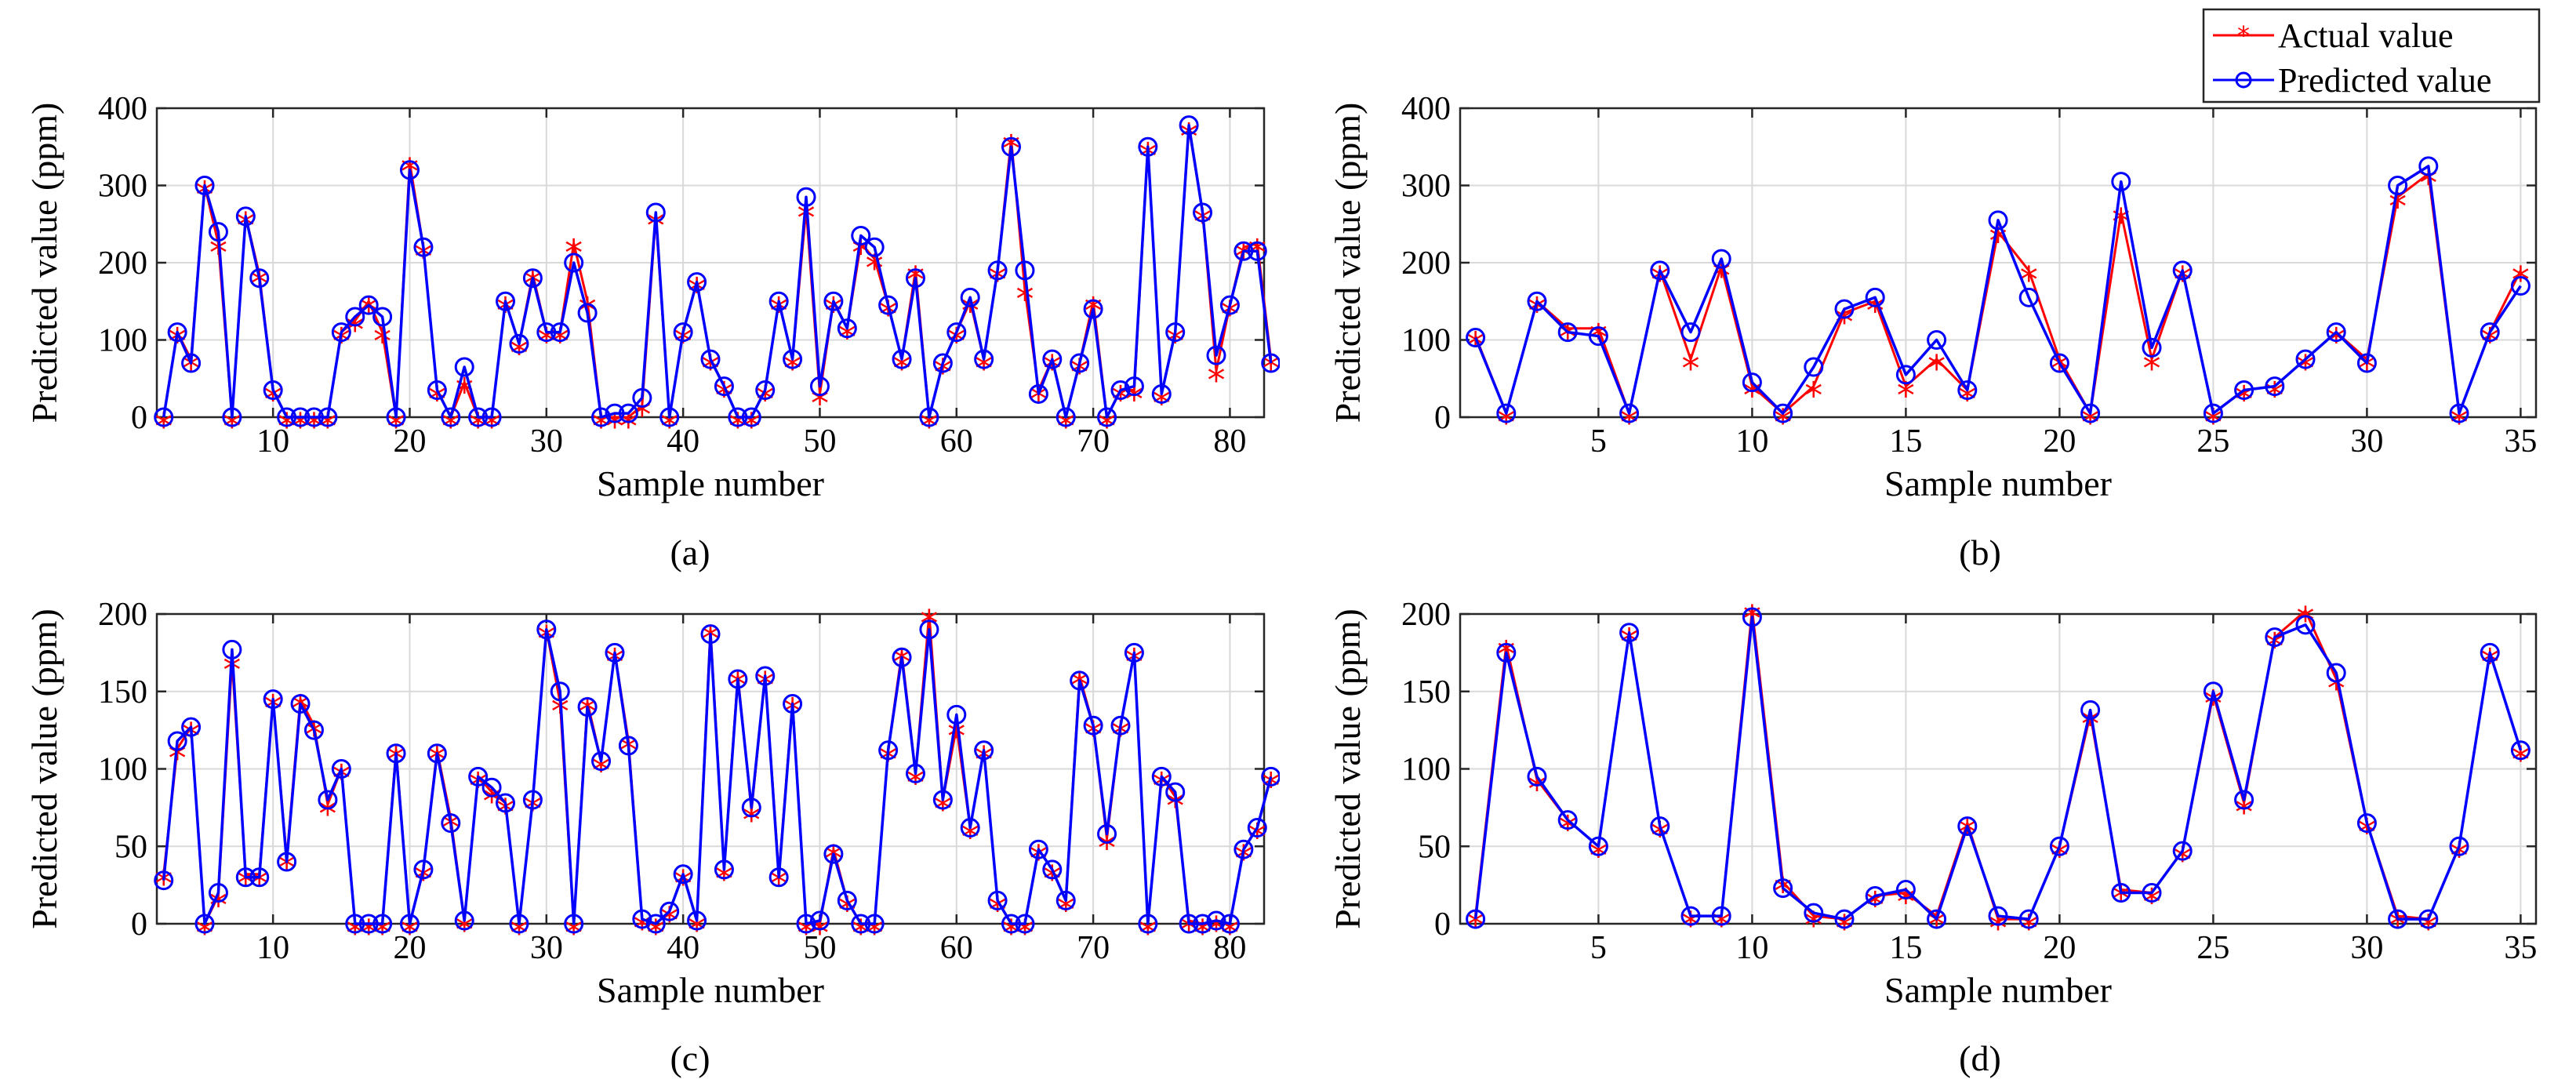 The image size is (2576, 1090). Describe the element at coordinates (2366, 948) in the screenshot. I see `x-tick-label: 30` at that location.